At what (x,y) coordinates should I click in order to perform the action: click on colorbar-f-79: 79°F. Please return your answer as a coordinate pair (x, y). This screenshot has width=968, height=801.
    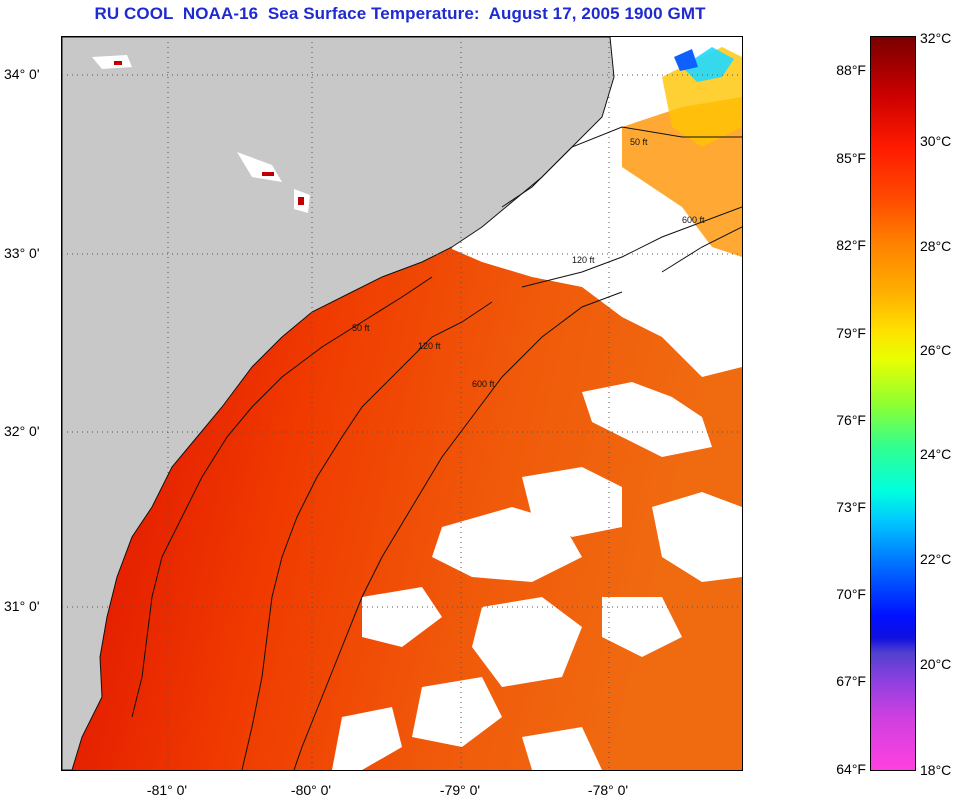
    Looking at the image, I should click on (851, 333).